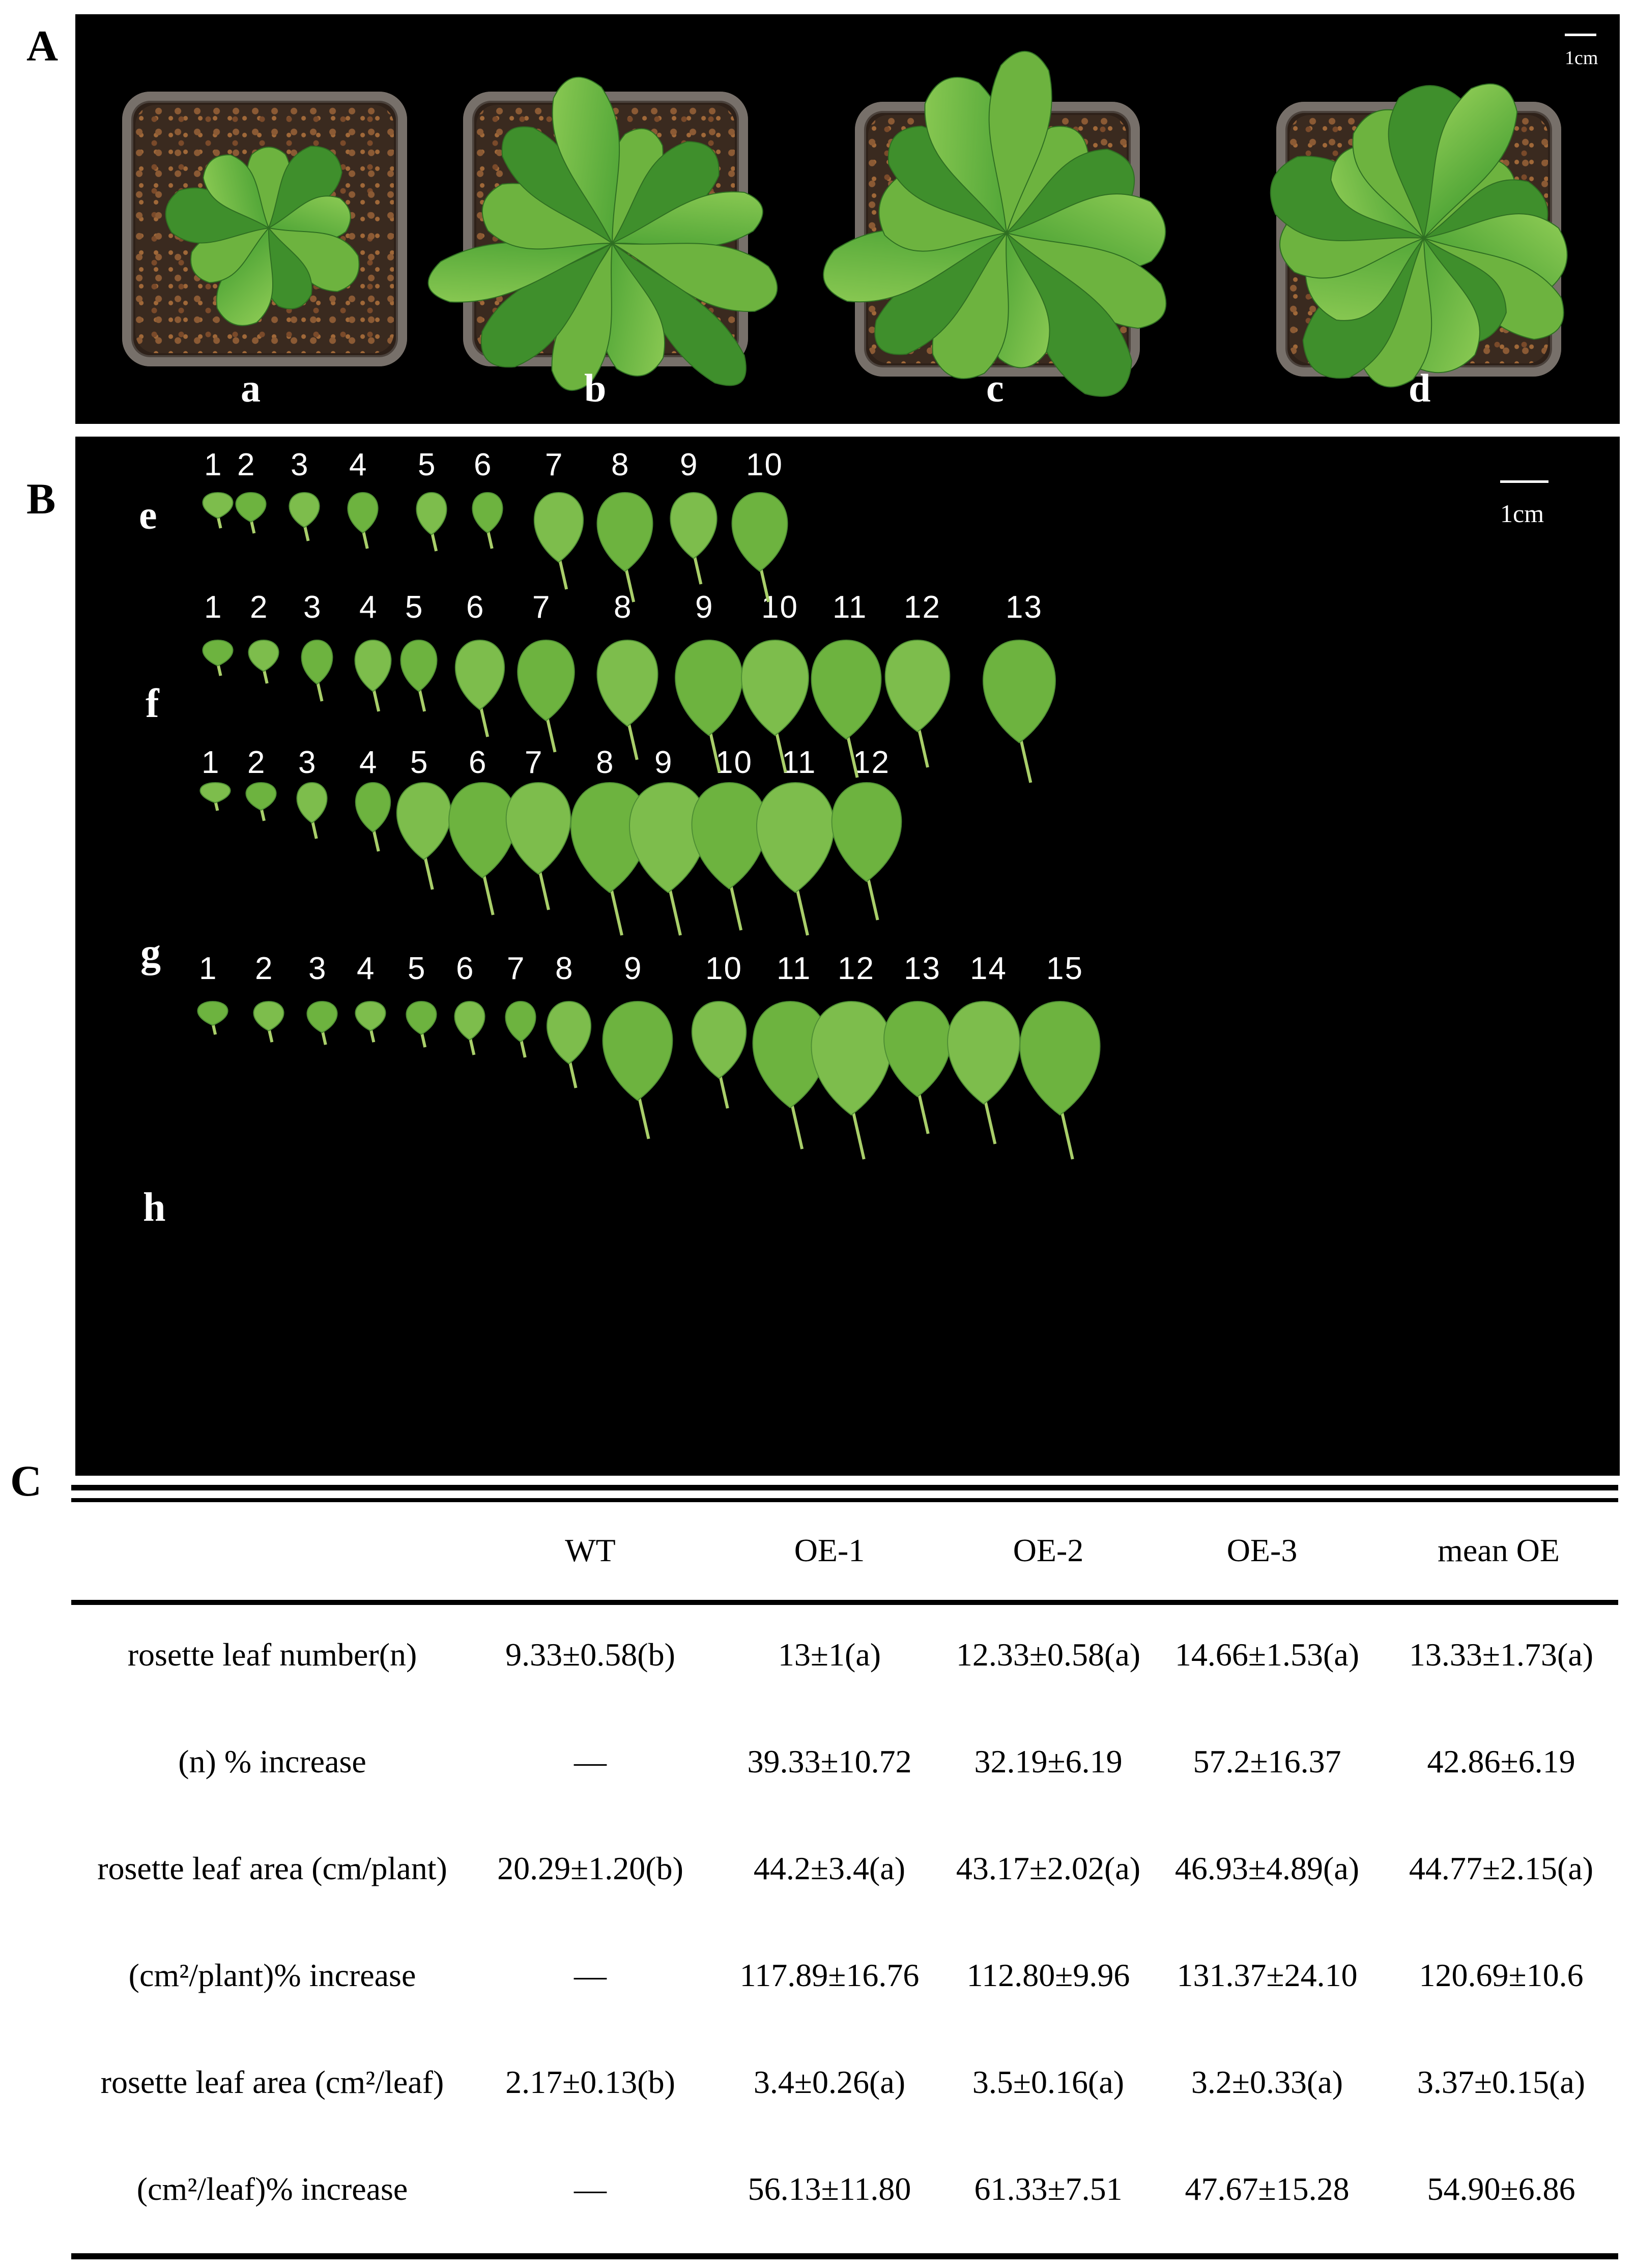  Describe the element at coordinates (602, 234) in the screenshot. I see `rosette-b` at that location.